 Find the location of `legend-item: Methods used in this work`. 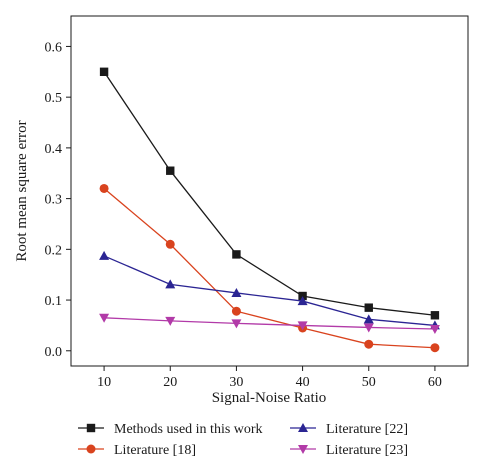

legend-item: Methods used in this work is located at coordinates (170, 429).